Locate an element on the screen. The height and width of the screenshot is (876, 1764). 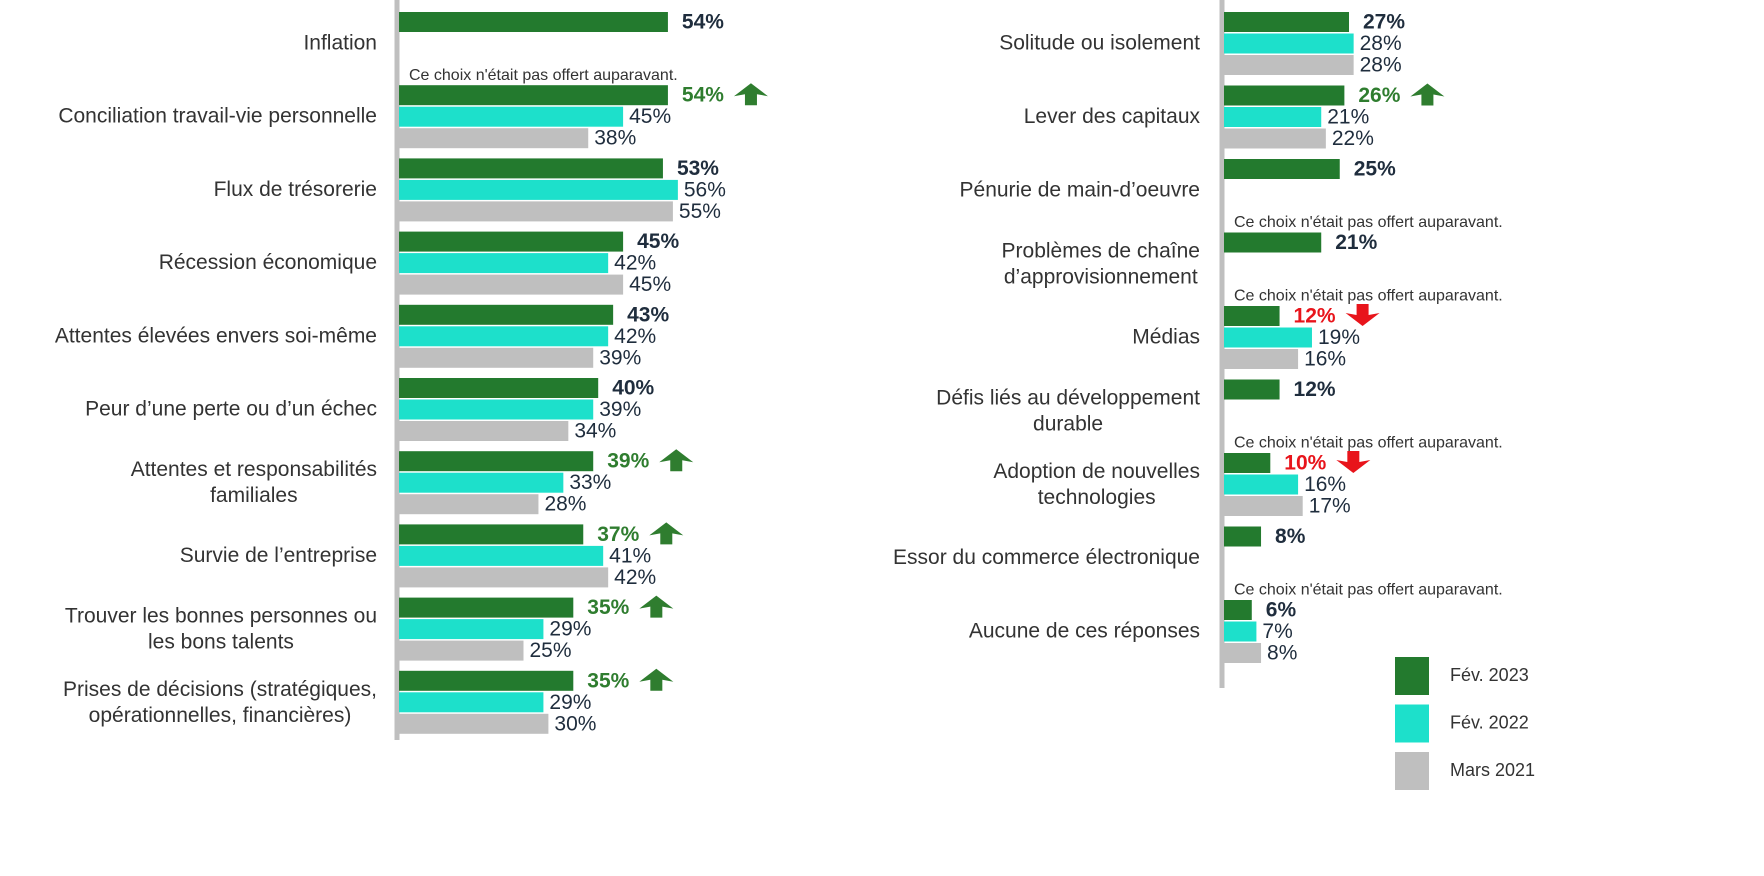
category-line: durable is located at coordinates (1068, 423).